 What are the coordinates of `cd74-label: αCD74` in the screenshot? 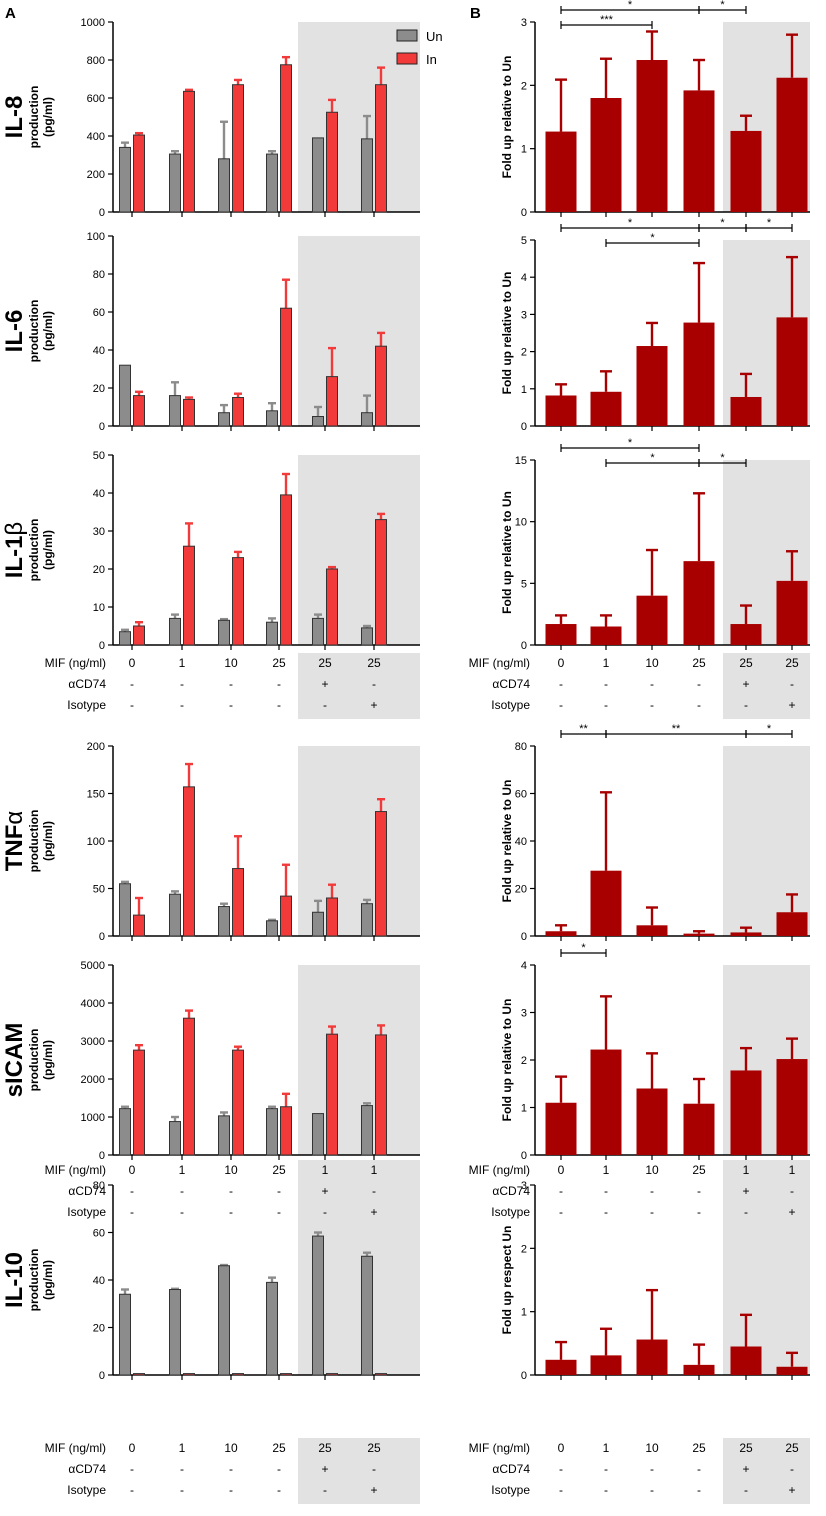 It's located at (87, 1469).